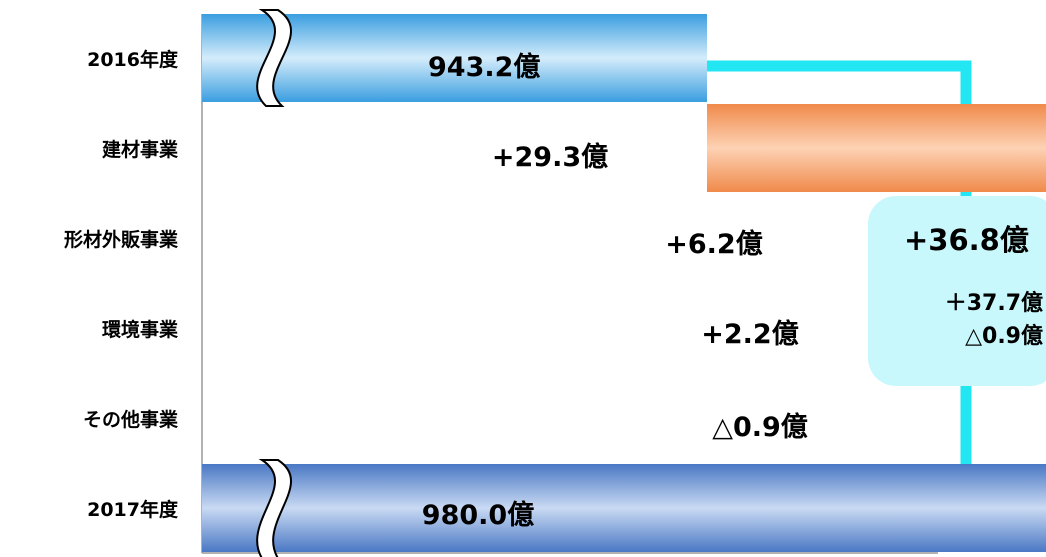 The height and width of the screenshot is (557, 1046). Describe the element at coordinates (966, 240) in the screenshot. I see `summary-total-label: +36.8億` at that location.